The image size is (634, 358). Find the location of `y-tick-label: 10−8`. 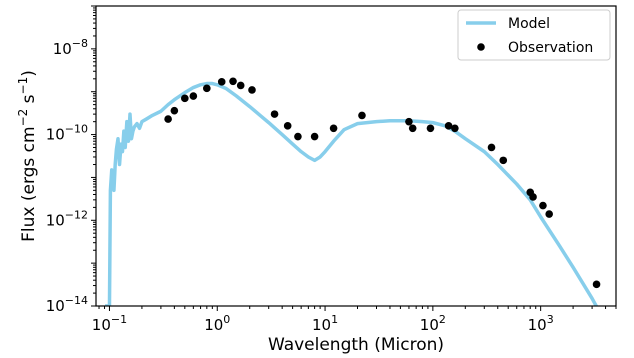

y-tick-label: 10−8 is located at coordinates (70, 47).